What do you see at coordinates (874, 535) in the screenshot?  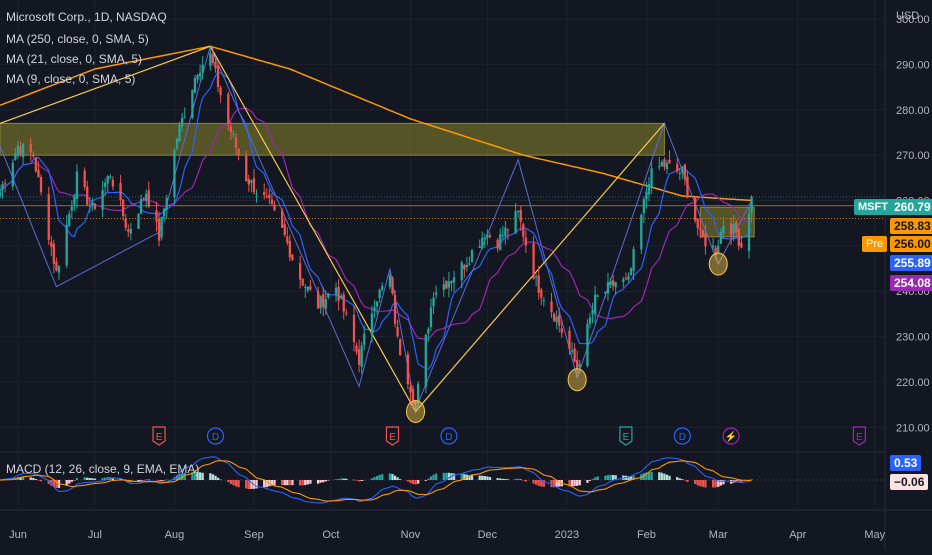 I see `x-tick-label: May` at bounding box center [874, 535].